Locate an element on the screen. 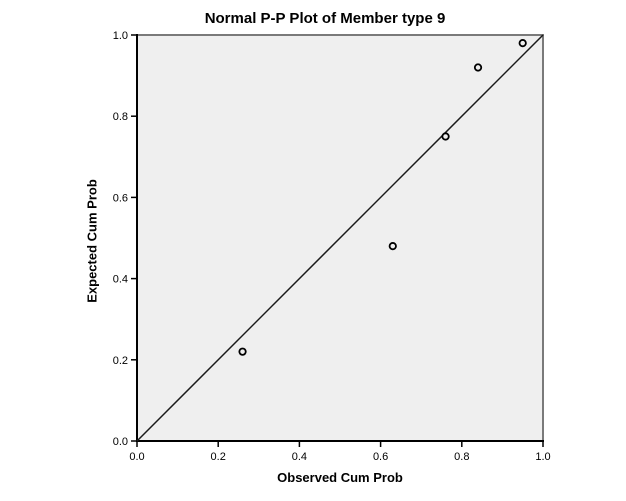 The image size is (626, 501). x-tick-label: 0.8 is located at coordinates (461, 457).